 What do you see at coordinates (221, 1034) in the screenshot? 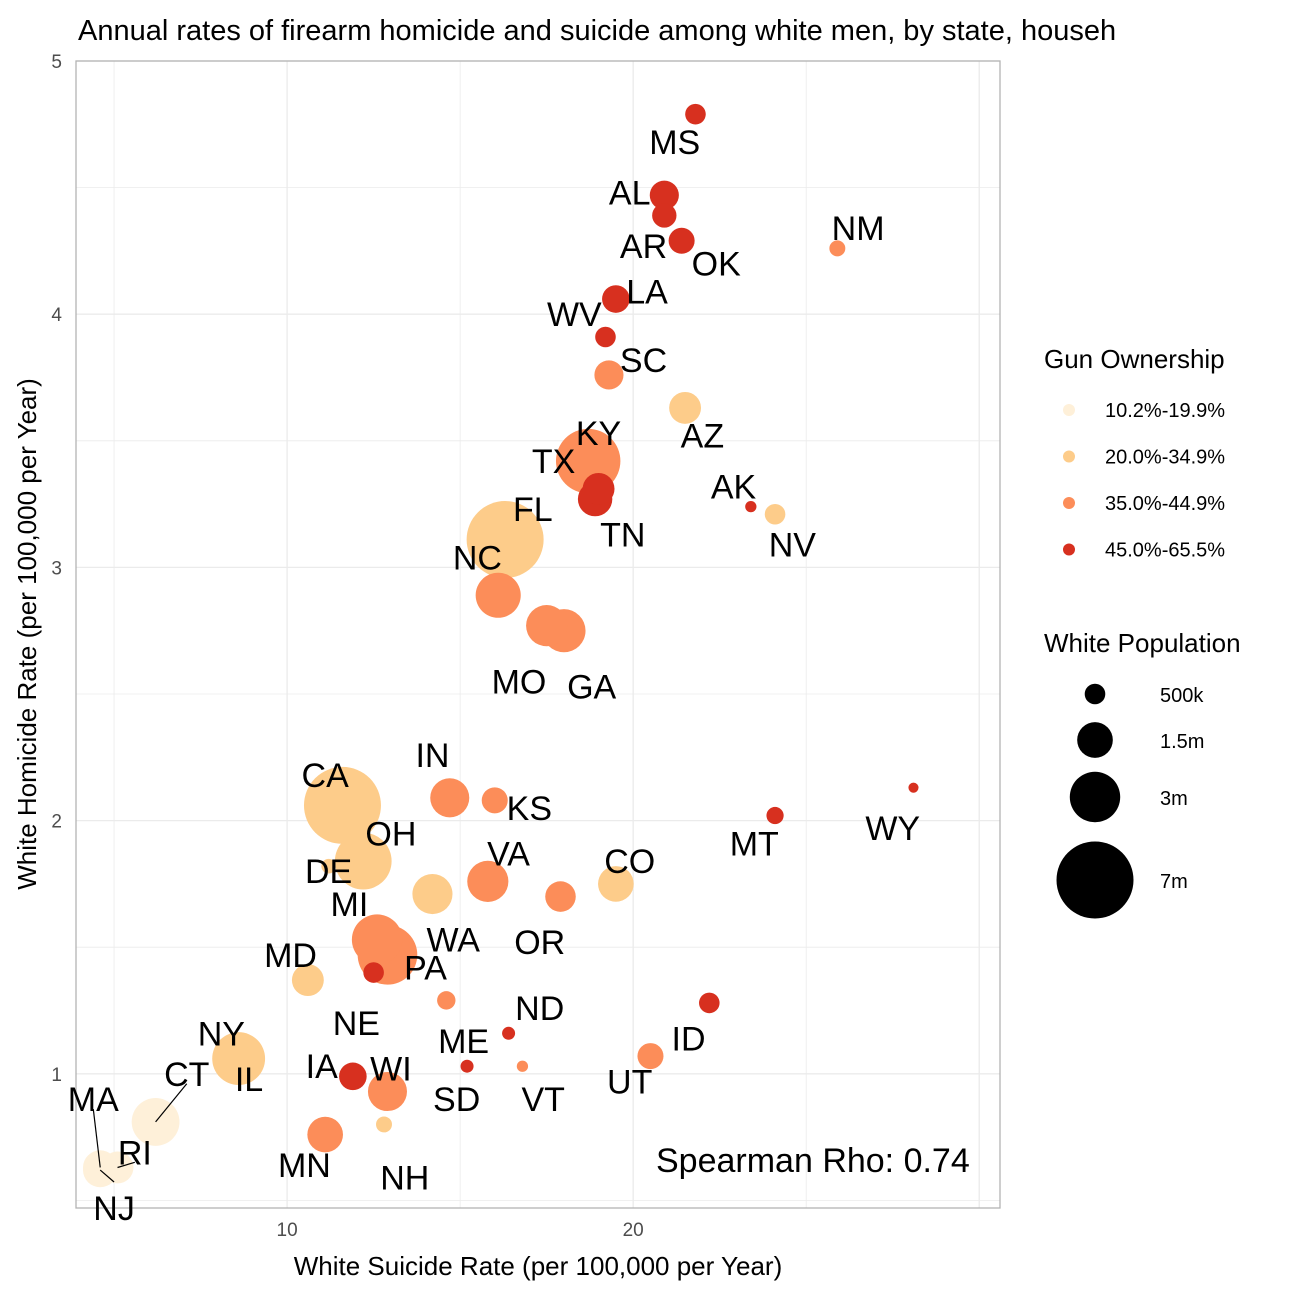
I see `label-ny: NY` at bounding box center [221, 1034].